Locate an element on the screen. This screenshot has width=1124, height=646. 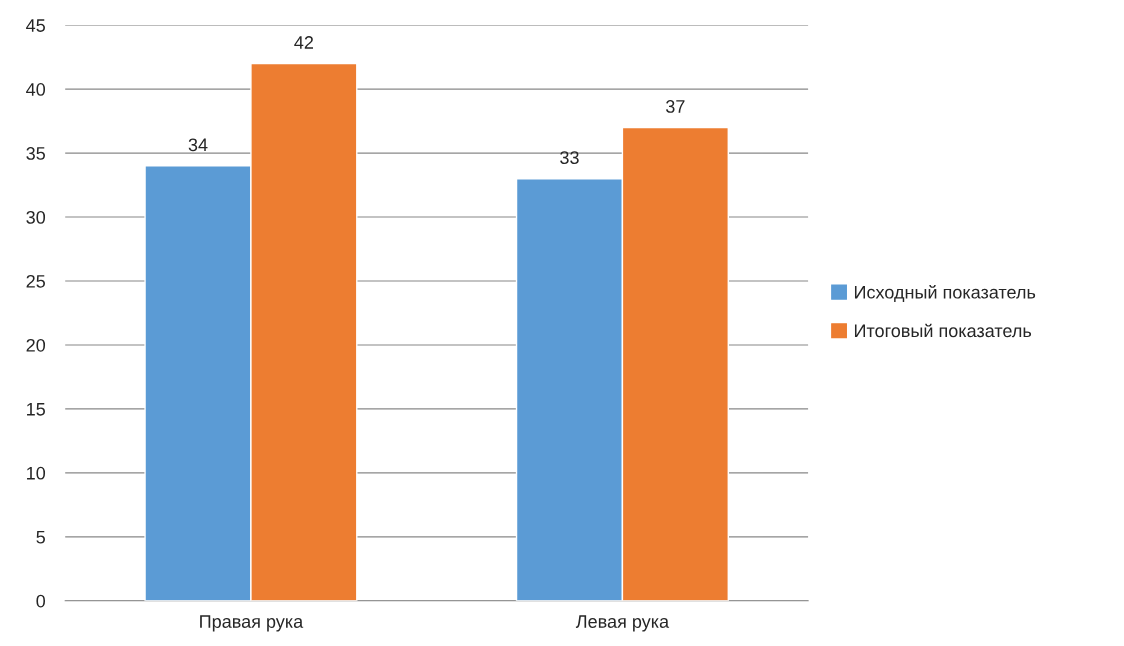
legend-label: Итоговый показатель is located at coordinates (943, 330).